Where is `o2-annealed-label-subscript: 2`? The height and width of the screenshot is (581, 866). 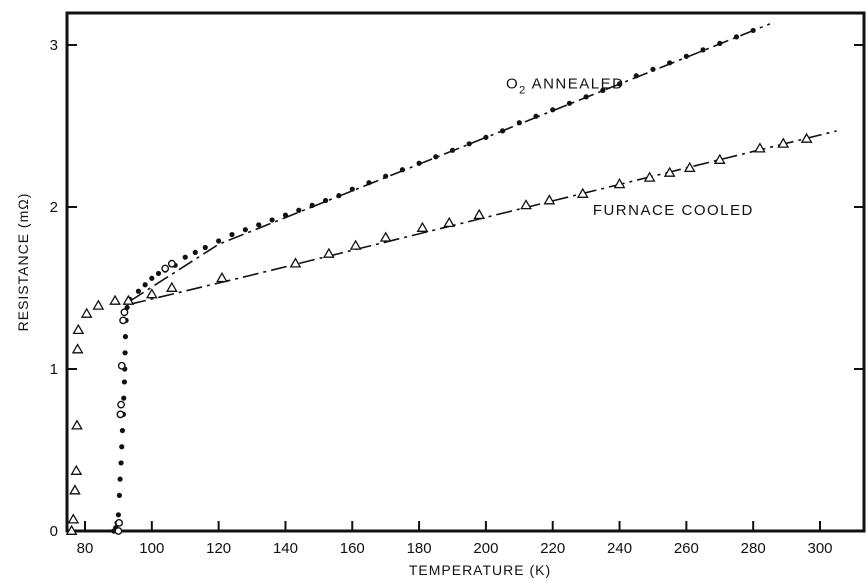 o2-annealed-label-subscript: 2 is located at coordinates (523, 91).